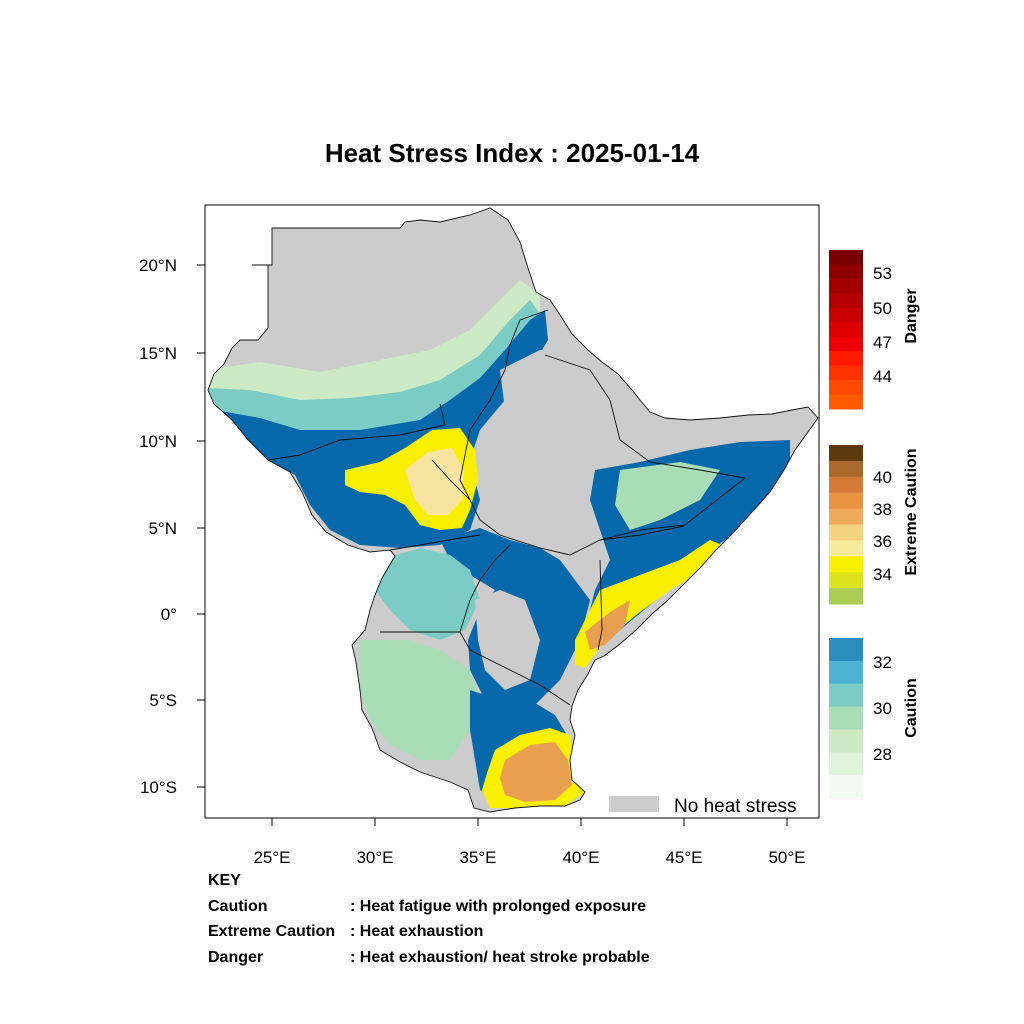  I want to click on legend-danger-title: Danger, so click(911, 315).